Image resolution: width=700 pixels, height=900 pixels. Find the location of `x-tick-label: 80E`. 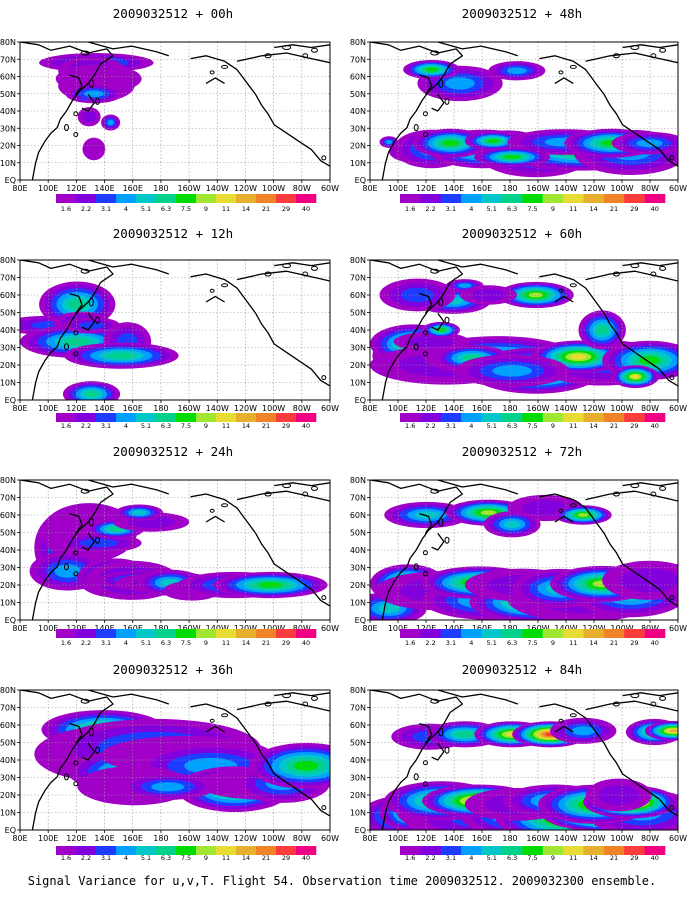

x-tick-label: 80E is located at coordinates (19, 188).